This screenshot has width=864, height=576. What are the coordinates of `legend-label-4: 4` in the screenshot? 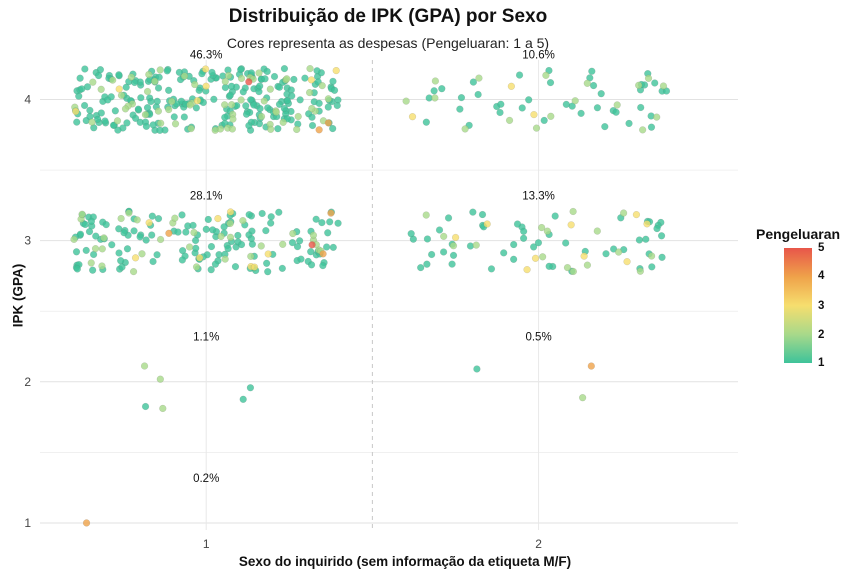 It's located at (821, 276).